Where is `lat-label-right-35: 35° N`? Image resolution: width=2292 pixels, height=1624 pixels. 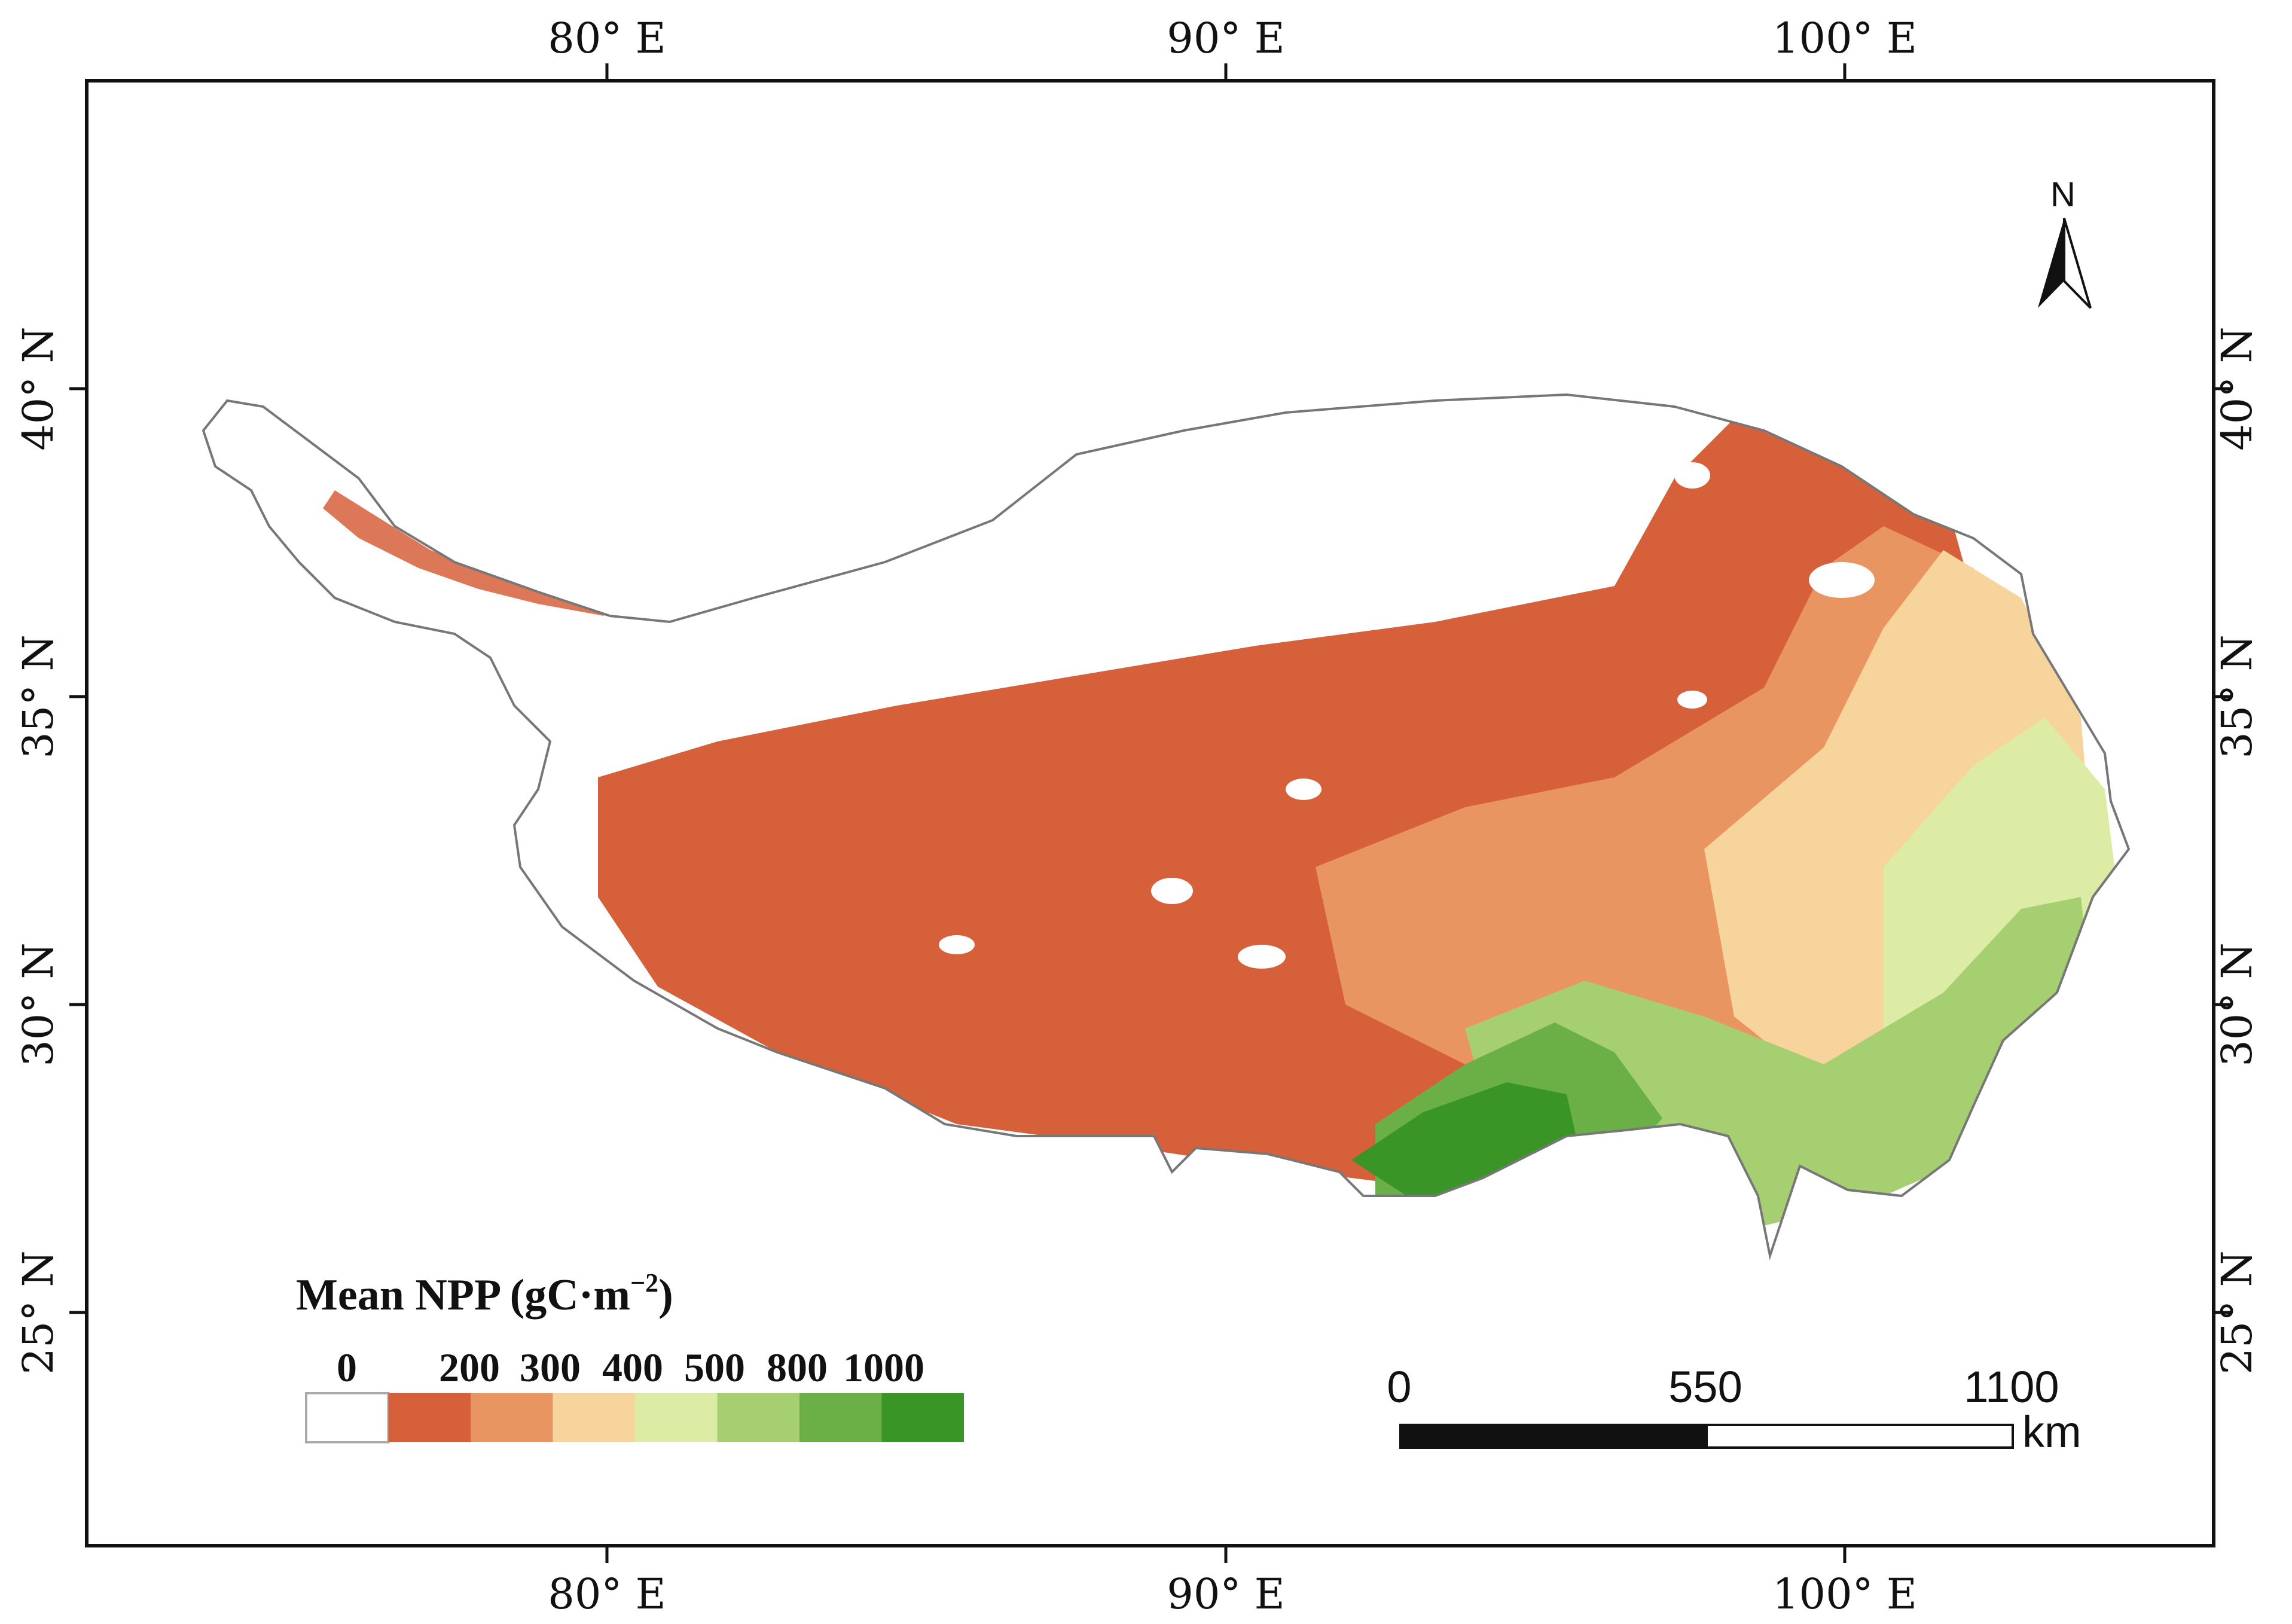 lat-label-right-35: 35° N is located at coordinates (2237, 696).